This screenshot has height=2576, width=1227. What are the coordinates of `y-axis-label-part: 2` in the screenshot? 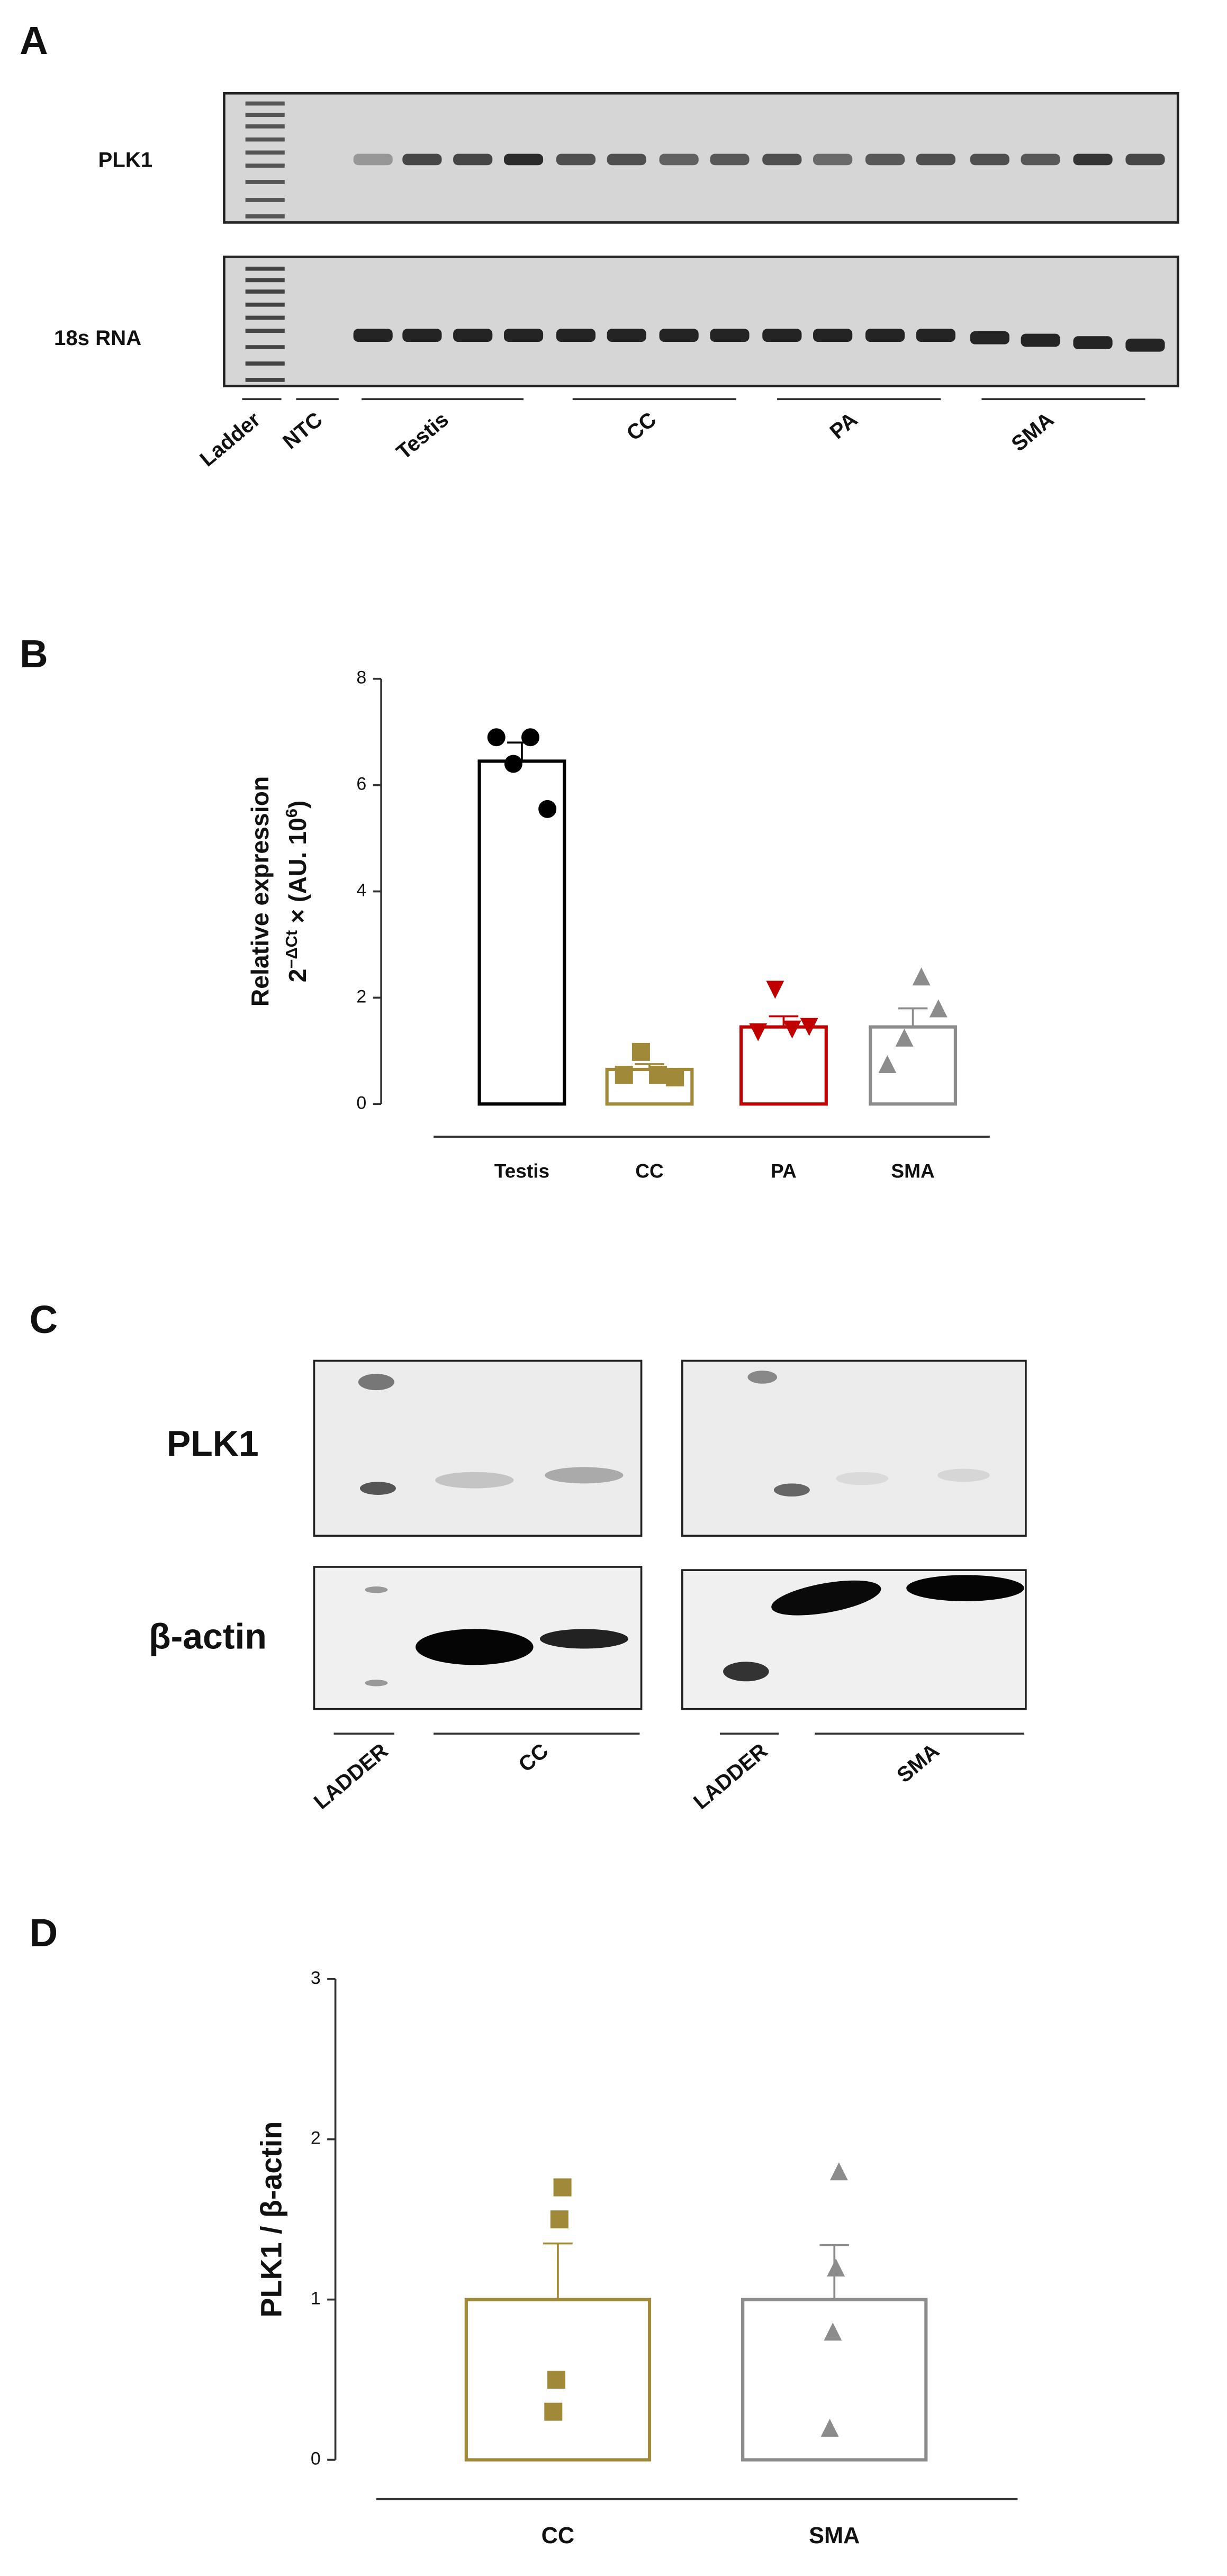 It's located at (297, 976).